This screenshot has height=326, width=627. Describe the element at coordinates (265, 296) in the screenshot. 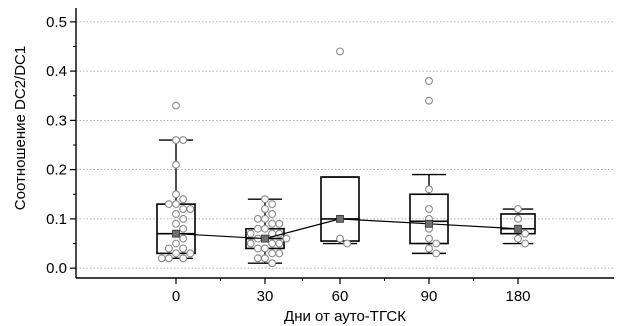

I see `x-tick-label: 30` at that location.